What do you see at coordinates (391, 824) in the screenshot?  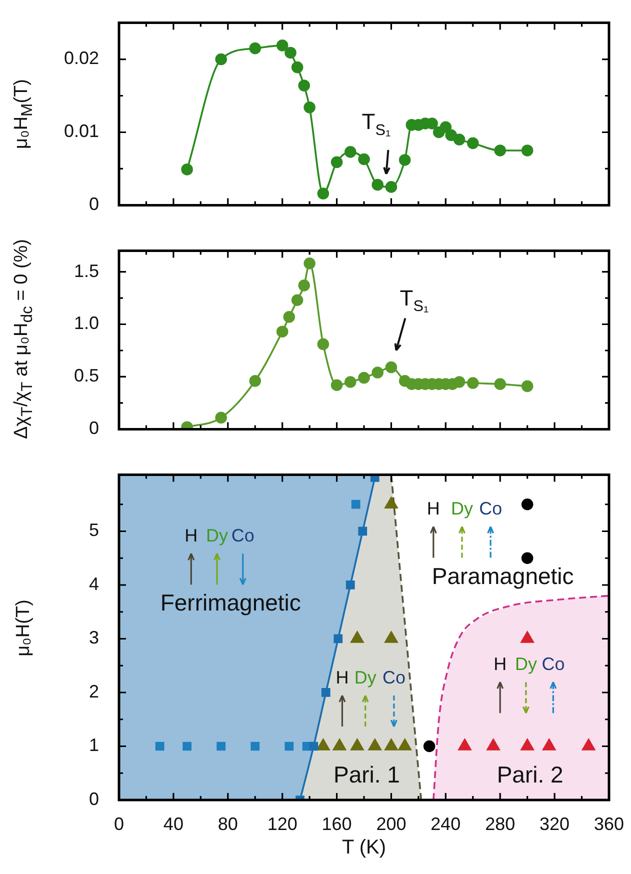 I see `x-tick-label: 200` at bounding box center [391, 824].